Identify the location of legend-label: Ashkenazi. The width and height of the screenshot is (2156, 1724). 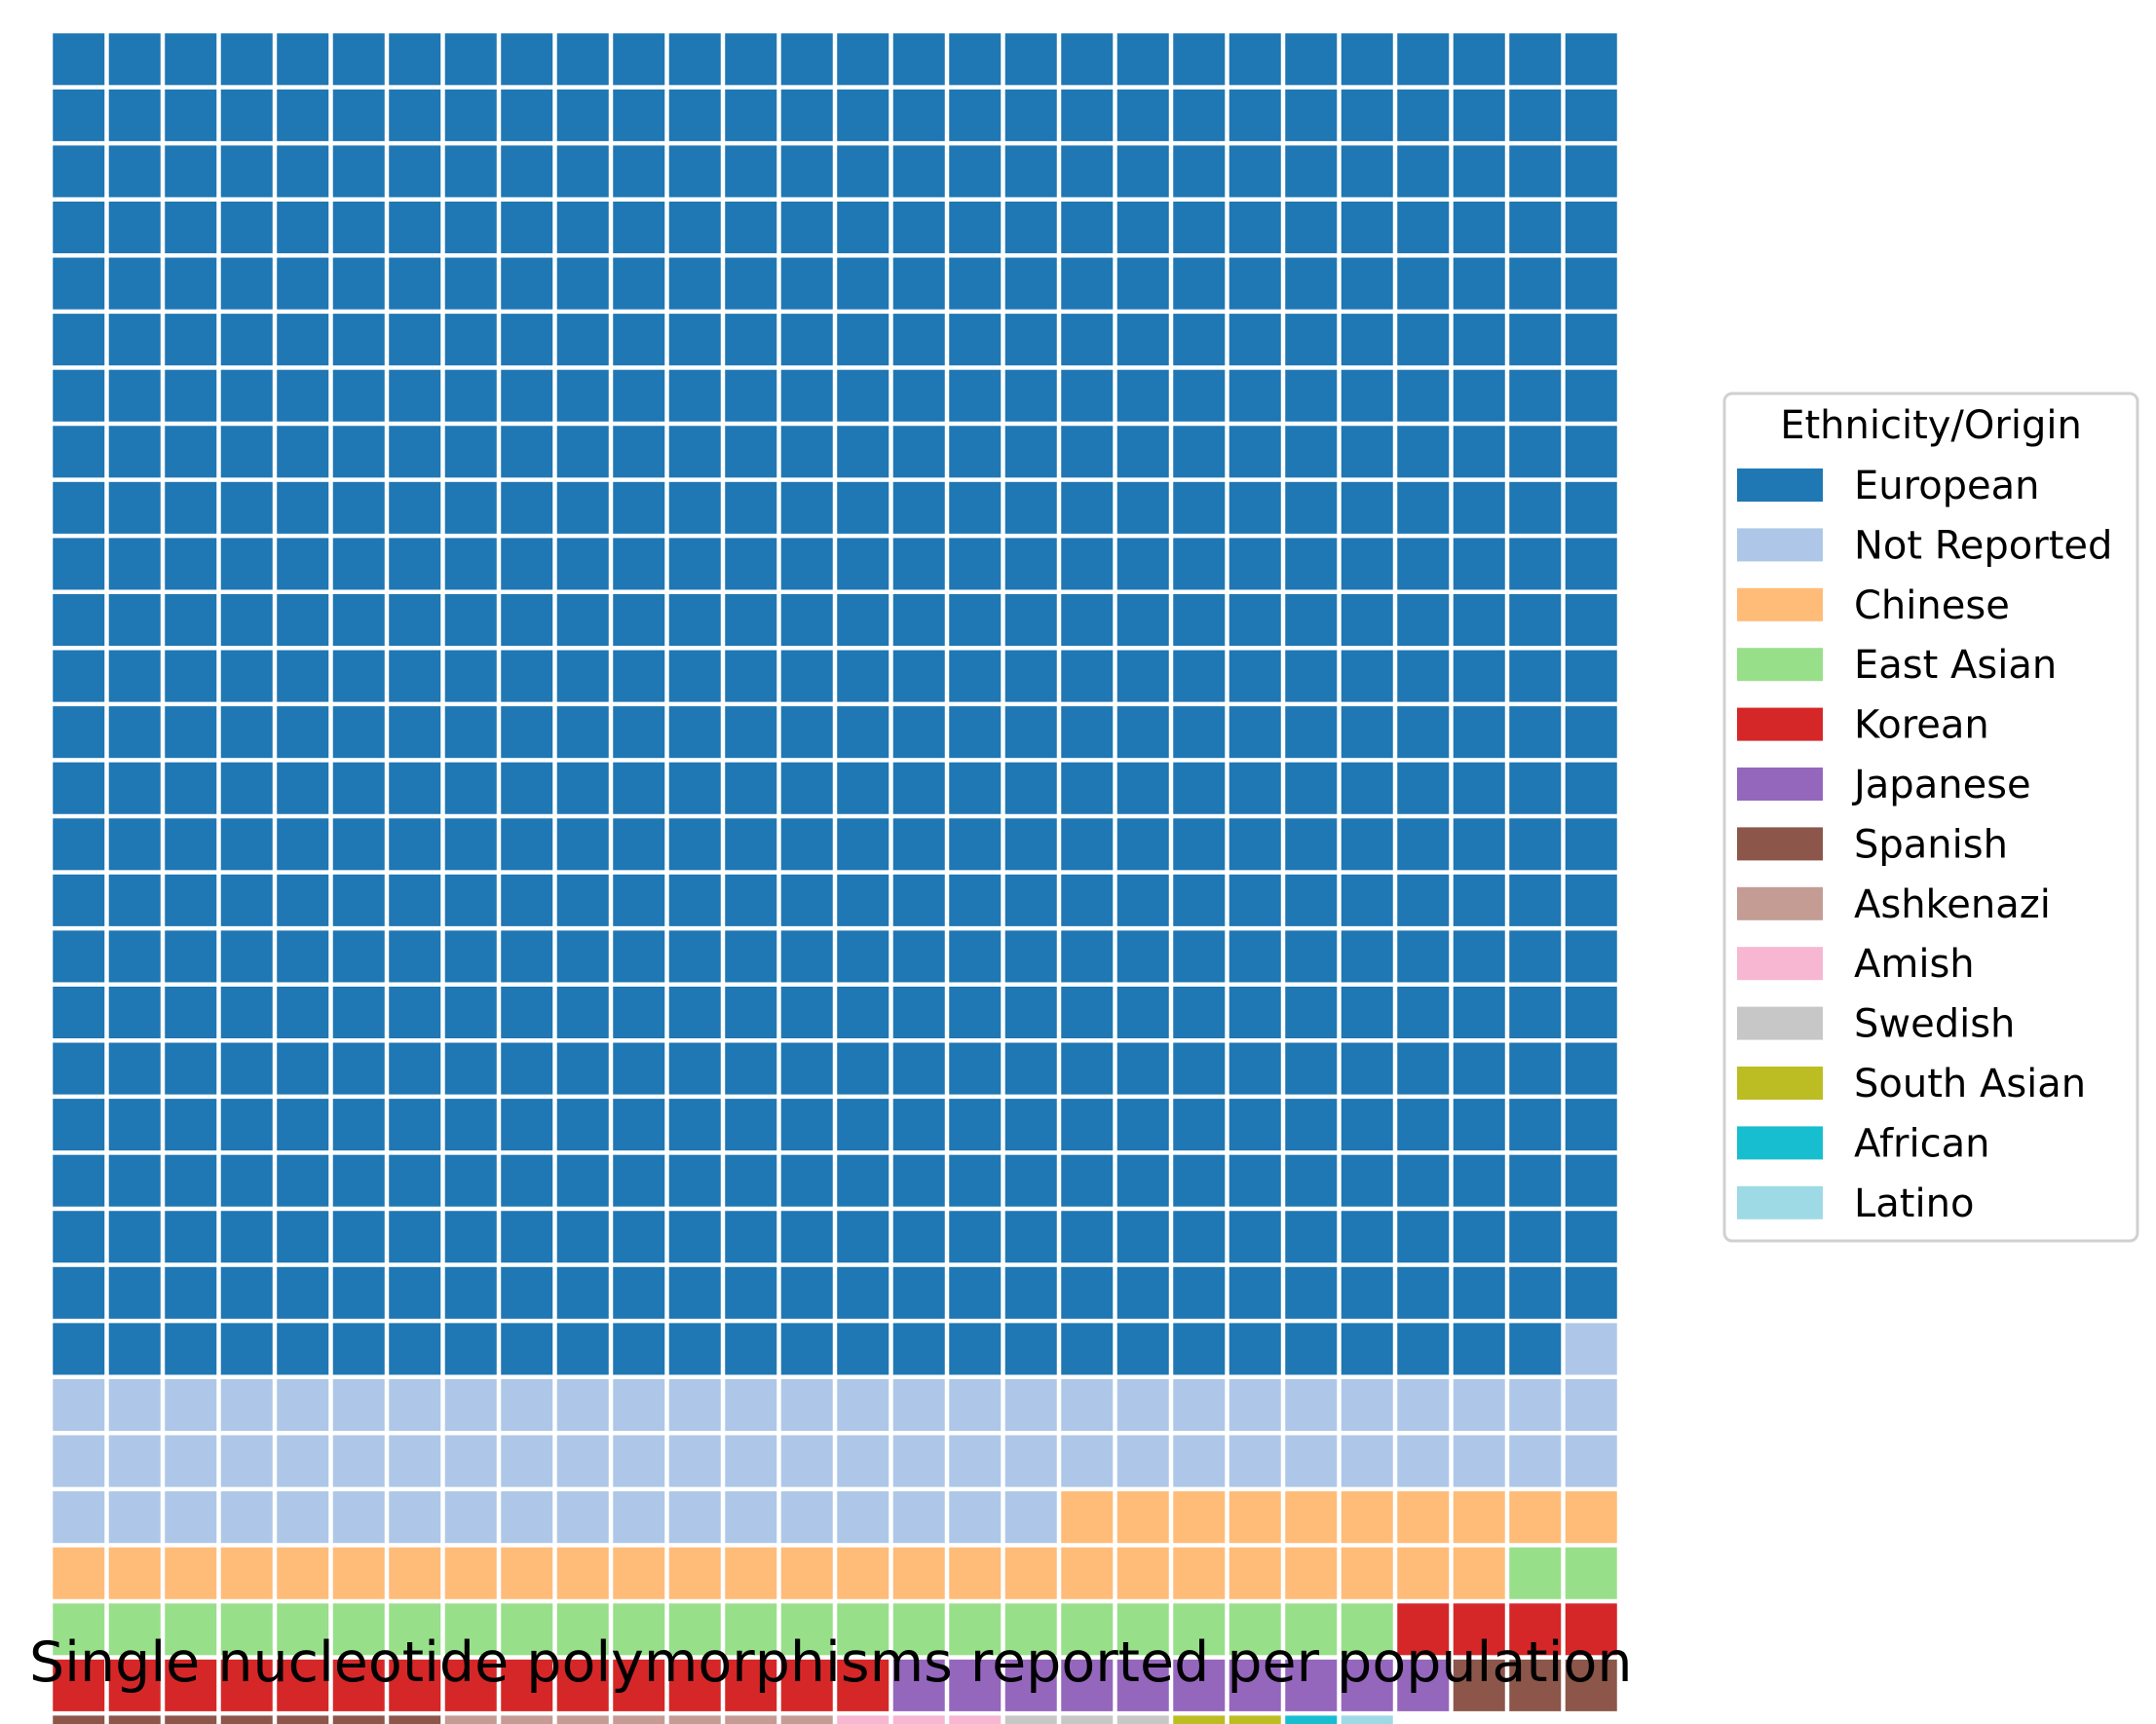
(1953, 904).